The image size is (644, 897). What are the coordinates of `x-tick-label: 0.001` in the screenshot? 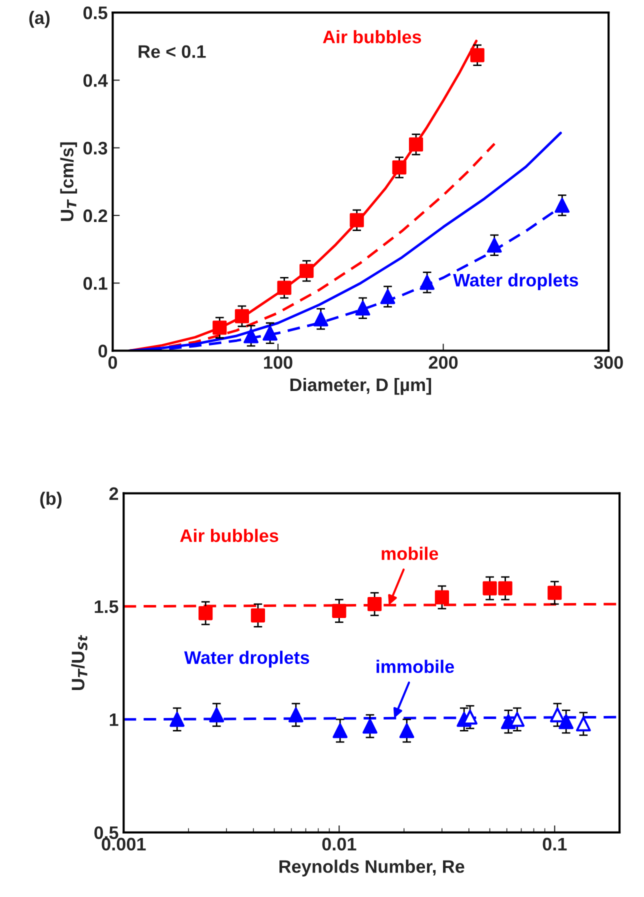 It's located at (124, 844).